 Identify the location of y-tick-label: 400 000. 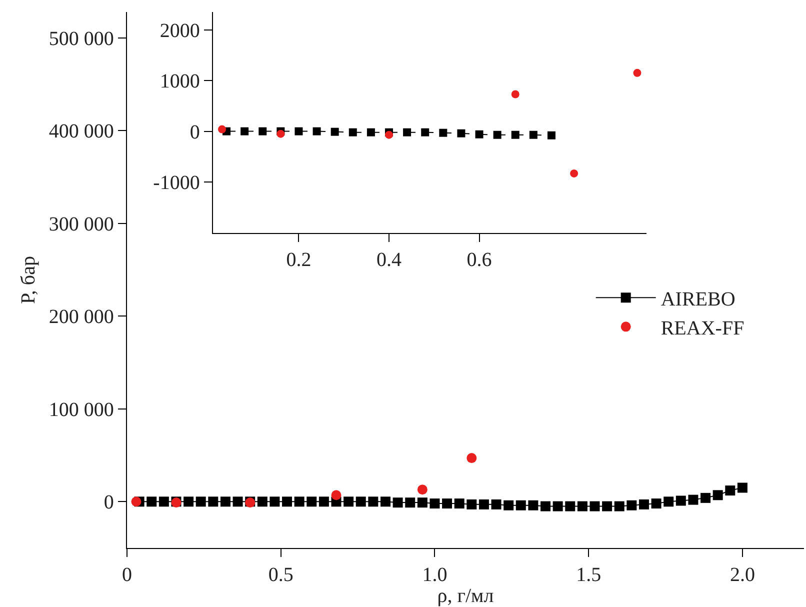
(81, 131).